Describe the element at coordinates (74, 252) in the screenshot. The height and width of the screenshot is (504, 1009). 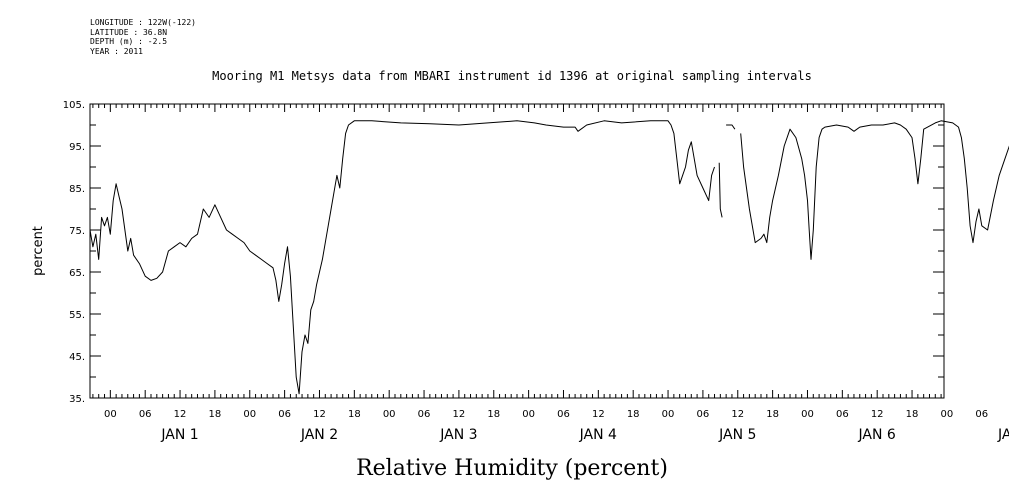
I see `y-axis-labels: 105. 95. 85. 75. 65. 55. 45. 35.` at that location.